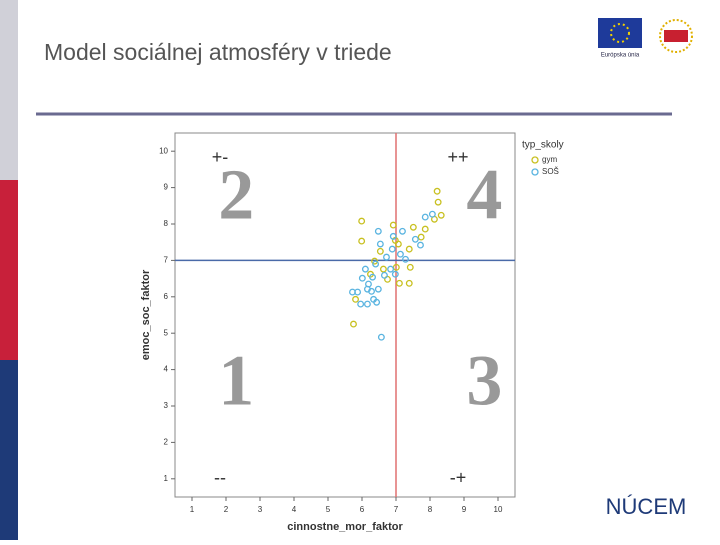 This screenshot has height=545, width=720. What do you see at coordinates (166, 442) in the screenshot?
I see `y-tick-label: 2` at bounding box center [166, 442].